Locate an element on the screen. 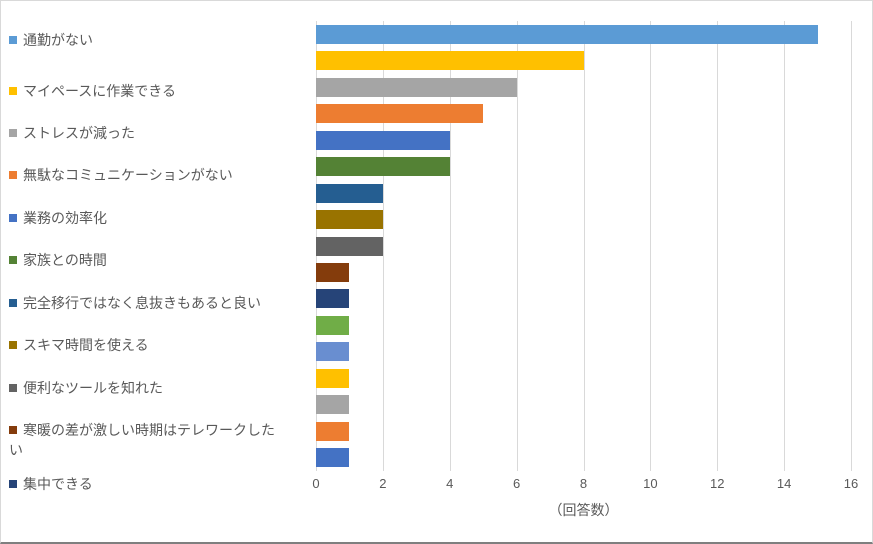 The image size is (873, 544). legend-label: スキマ時間を使える is located at coordinates (86, 345).